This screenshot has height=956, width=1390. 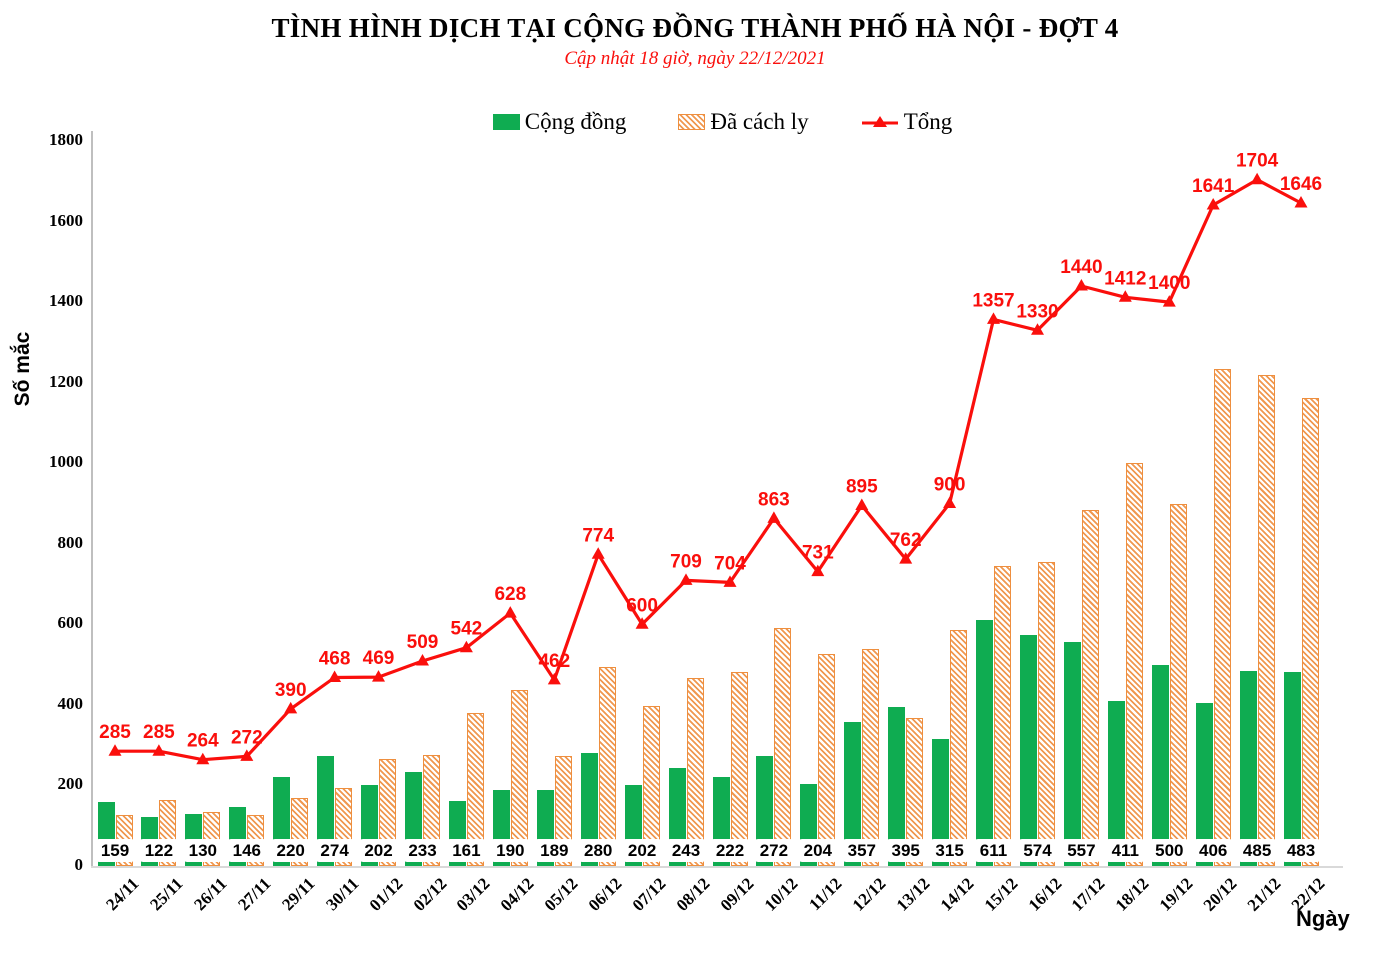 I want to click on community-value-box: 161, so click(x=466, y=850).